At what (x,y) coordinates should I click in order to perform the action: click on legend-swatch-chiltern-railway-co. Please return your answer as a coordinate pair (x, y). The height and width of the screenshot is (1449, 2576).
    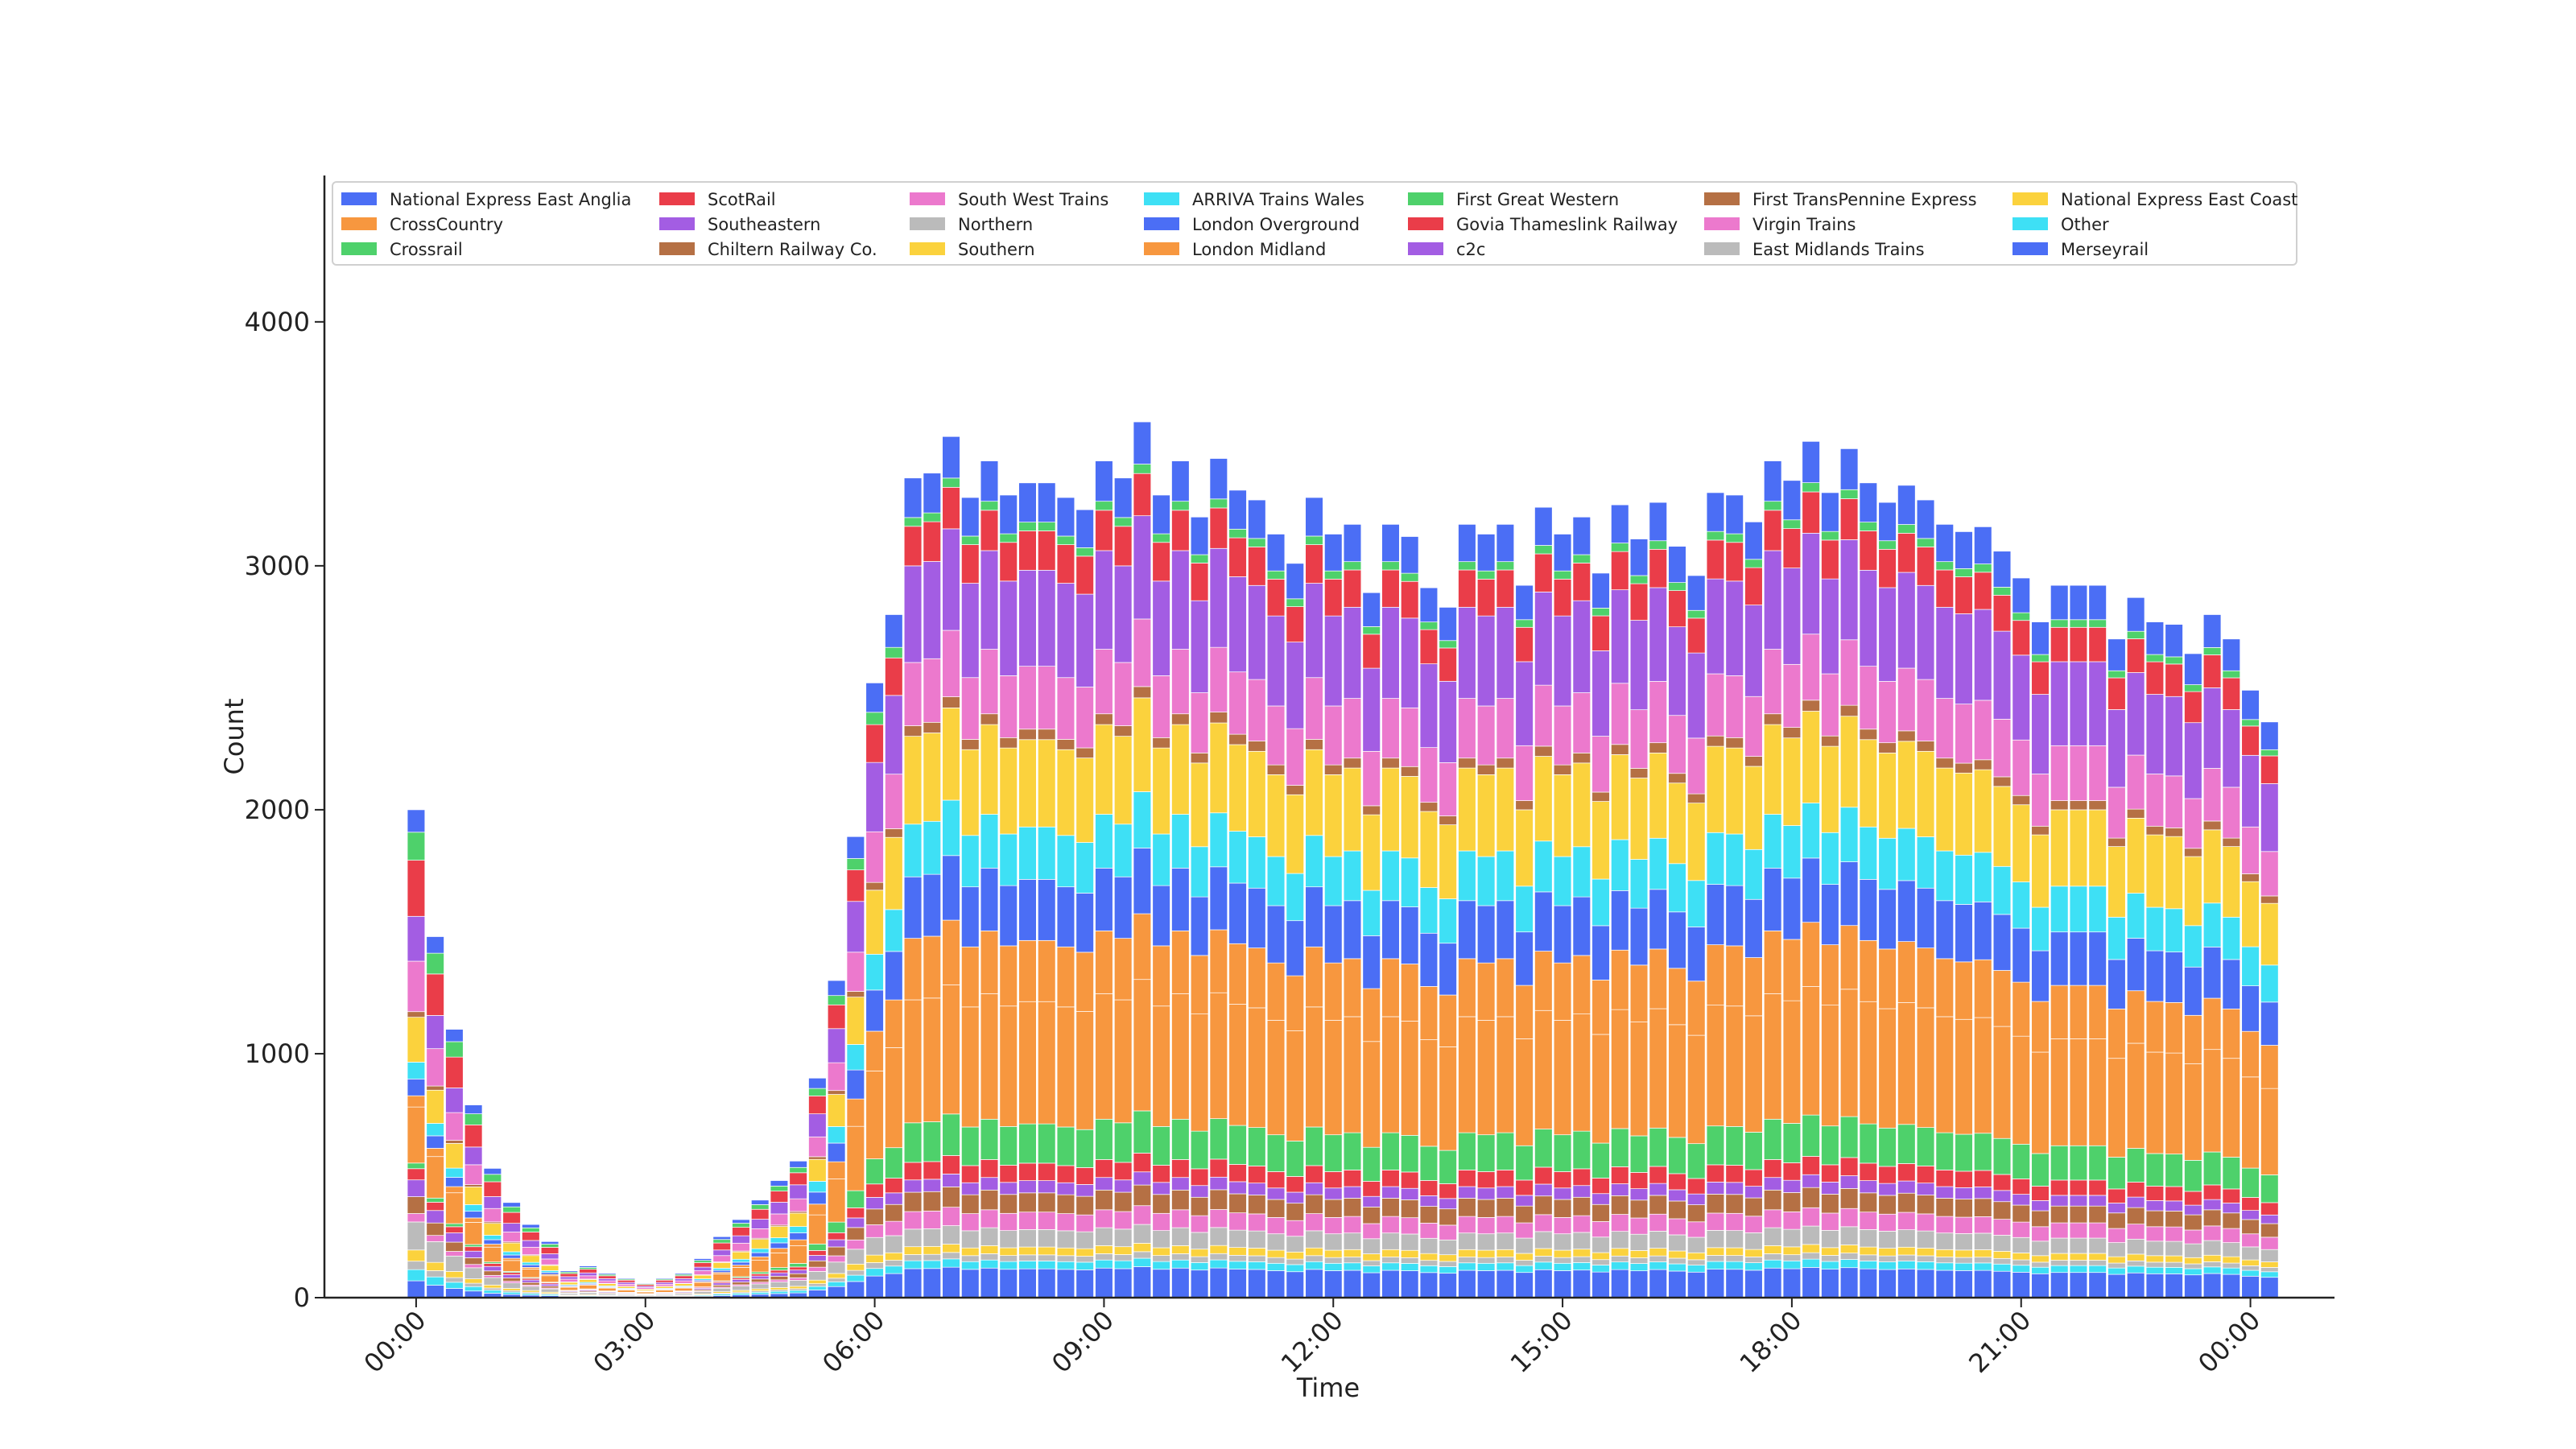
    Looking at the image, I should click on (677, 248).